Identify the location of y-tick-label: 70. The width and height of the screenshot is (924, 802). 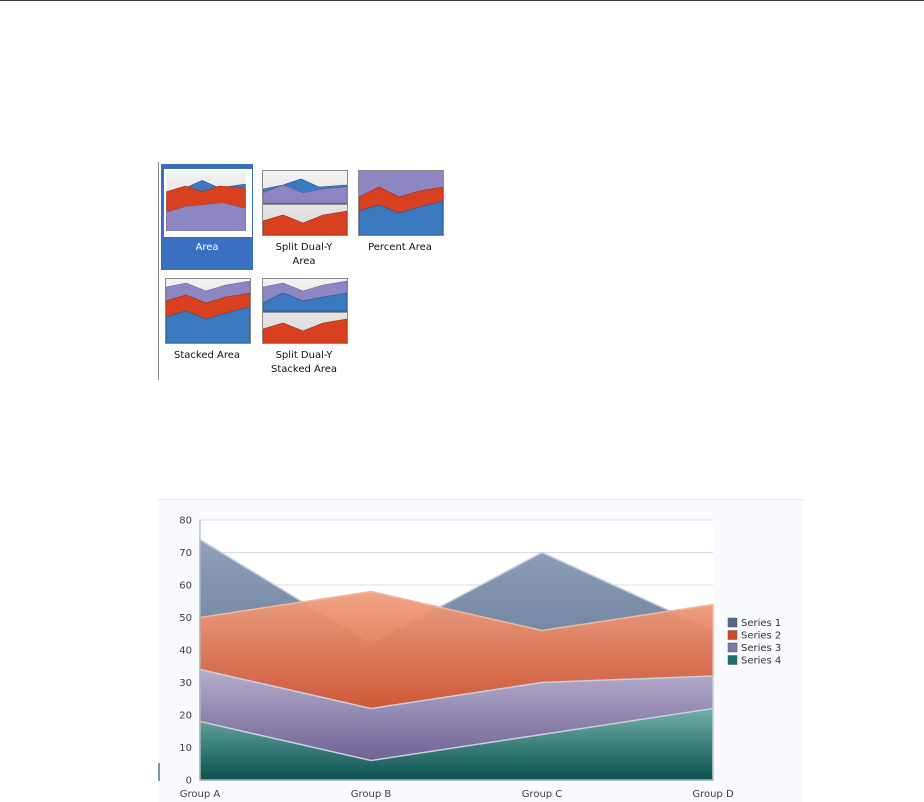
(185, 553).